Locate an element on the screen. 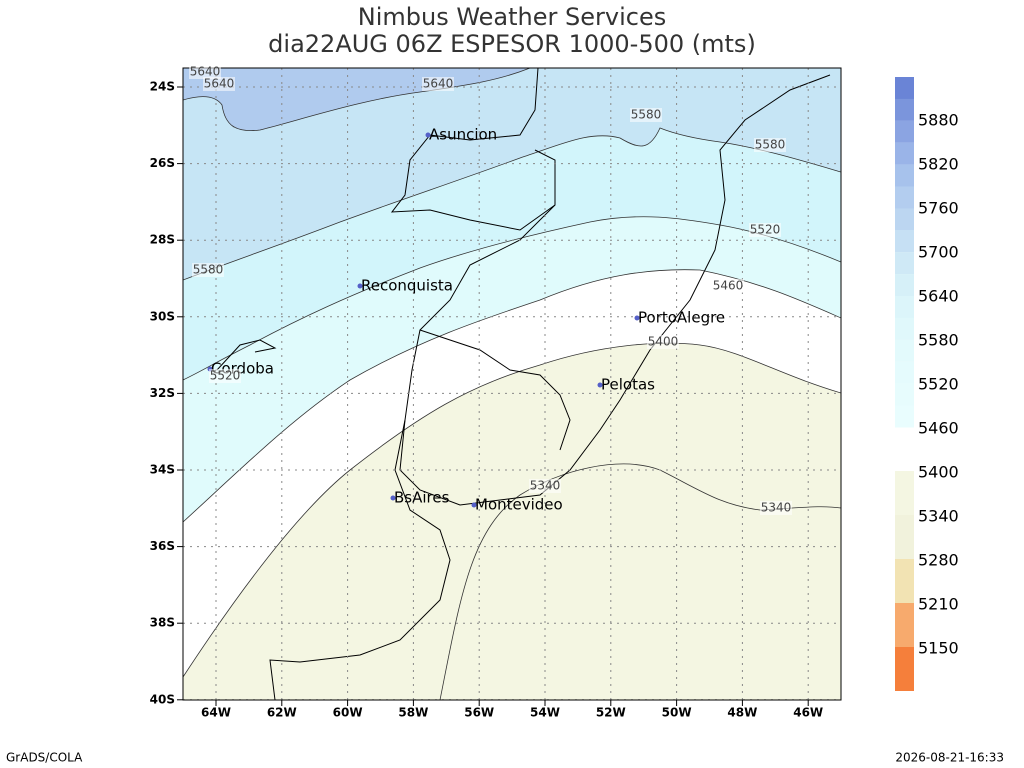 Image resolution: width=1024 pixels, height=768 pixels. lat-label: 34S is located at coordinates (162, 470).